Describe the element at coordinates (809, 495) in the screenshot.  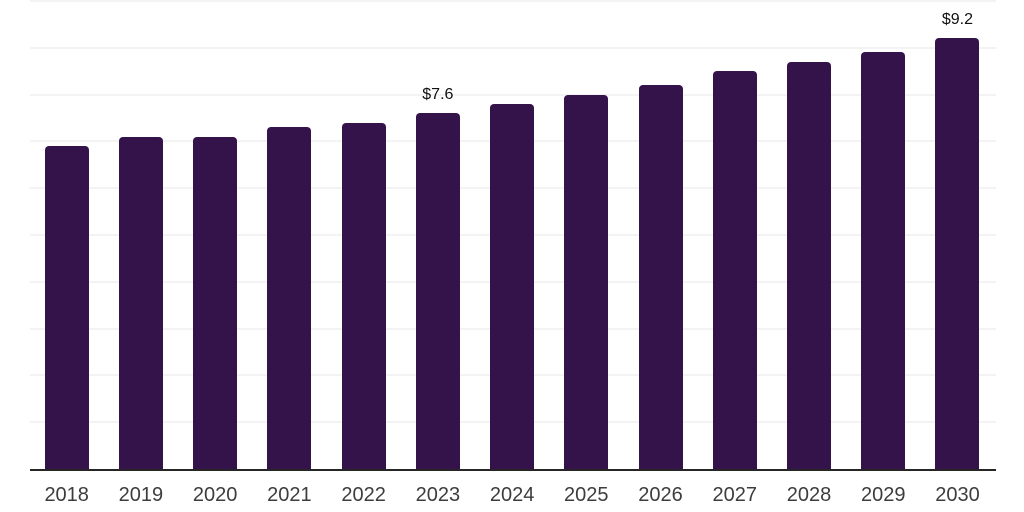
I see `x-tick-label-2028: 2028` at that location.